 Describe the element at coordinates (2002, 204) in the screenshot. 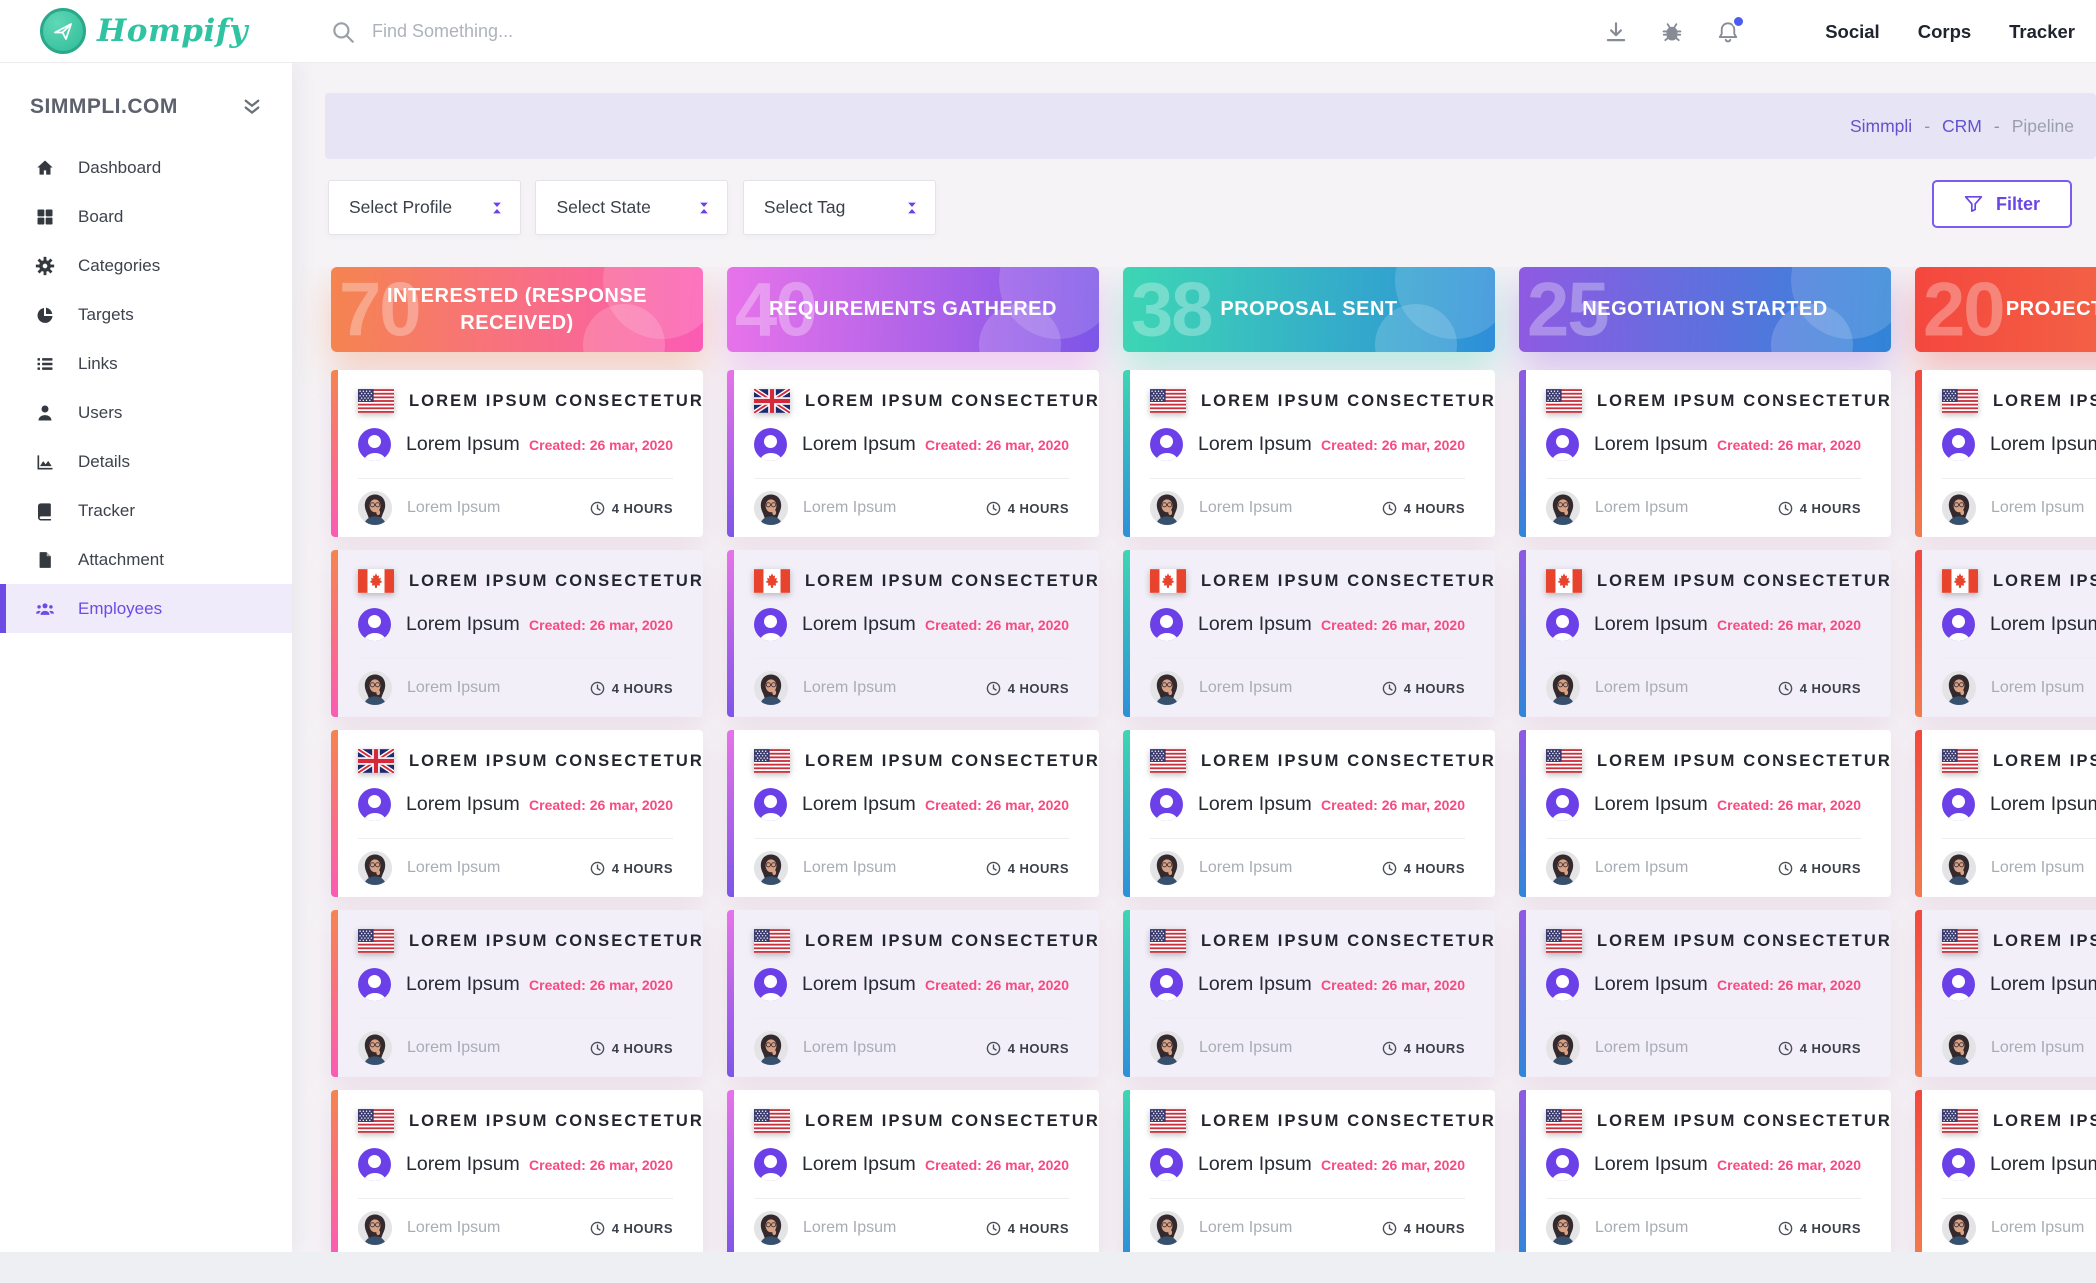

I see `filter-button: Filter` at that location.